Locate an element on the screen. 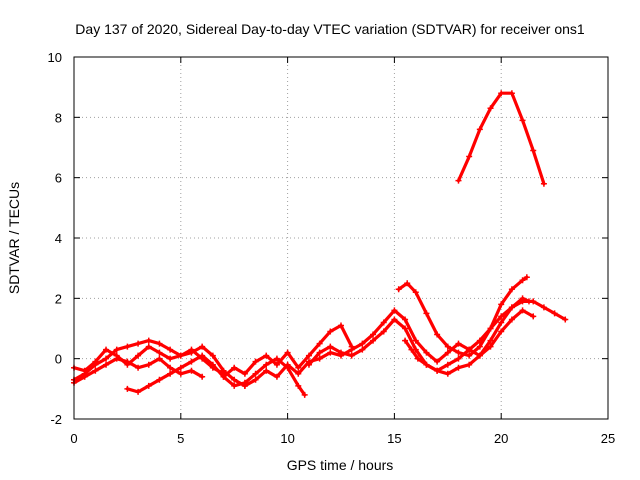 This screenshot has width=640, height=480. y-axis-label: SDTVAR / TECUs is located at coordinates (14, 238).